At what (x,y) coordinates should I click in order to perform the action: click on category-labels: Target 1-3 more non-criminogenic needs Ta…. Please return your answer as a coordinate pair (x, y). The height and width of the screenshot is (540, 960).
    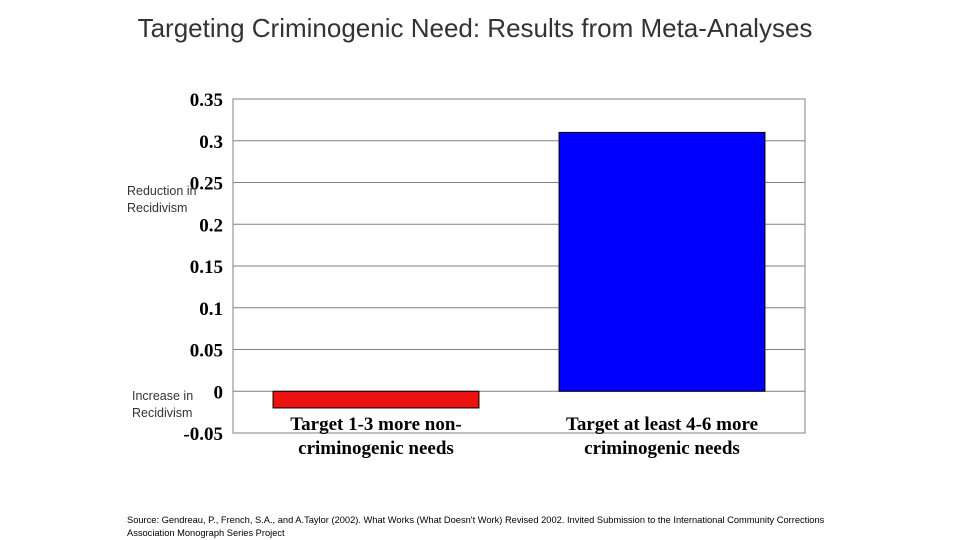
    Looking at the image, I should click on (524, 436).